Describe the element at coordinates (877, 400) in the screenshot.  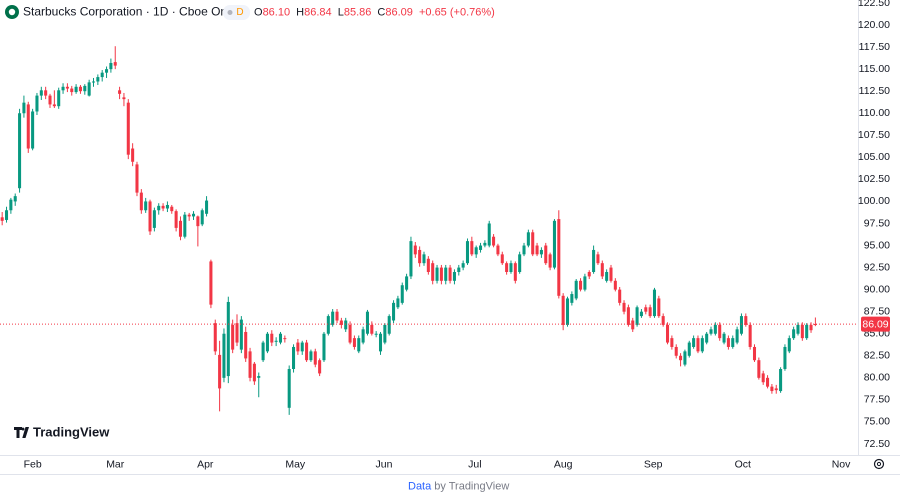
I see `y-tick-label: 77.50` at that location.